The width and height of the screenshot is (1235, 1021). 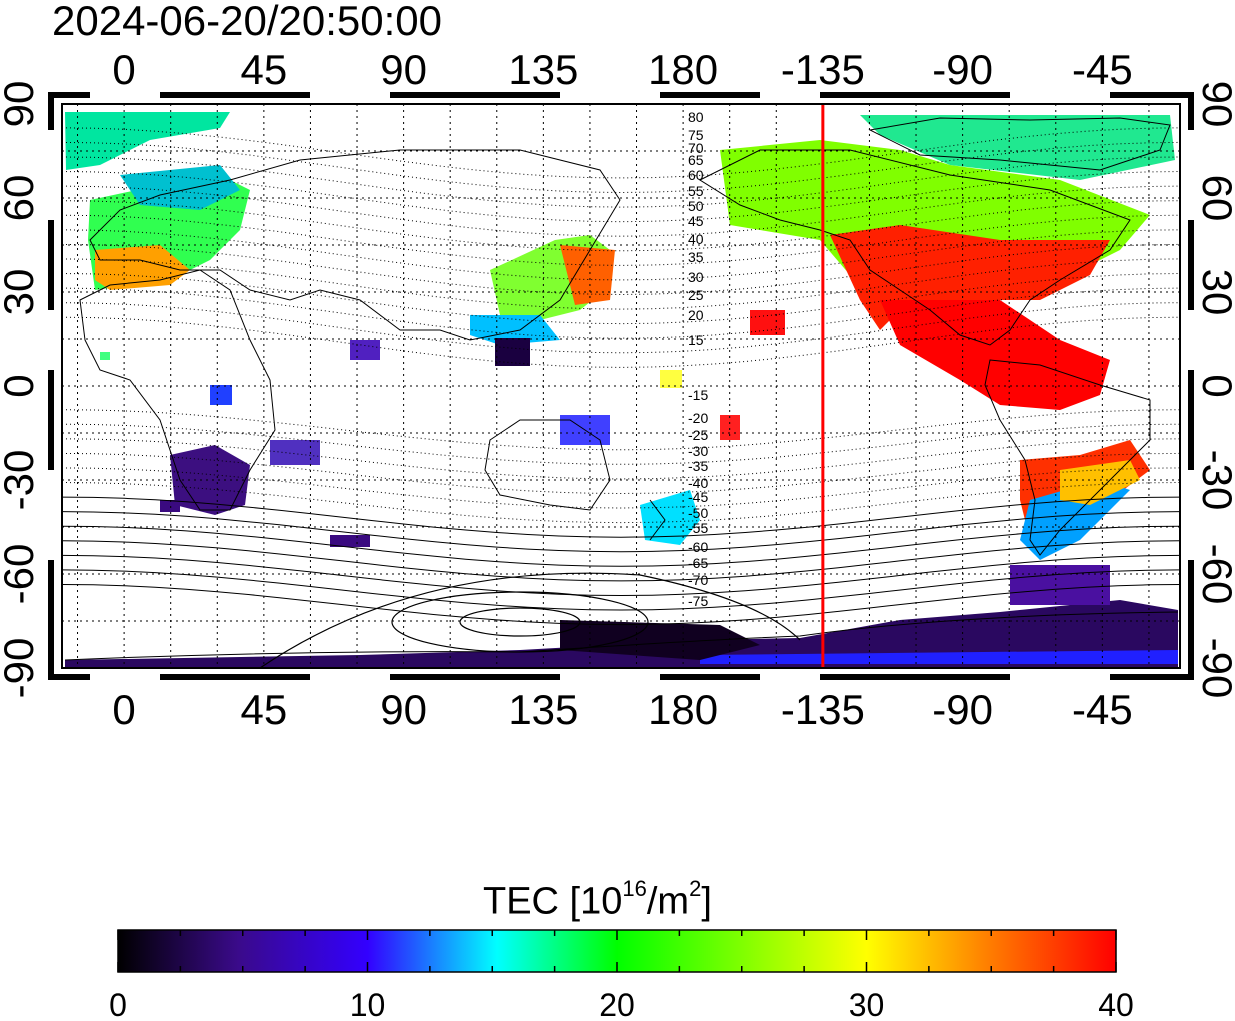 What do you see at coordinates (123, 69) in the screenshot?
I see `x-top-tick-label: 0` at bounding box center [123, 69].